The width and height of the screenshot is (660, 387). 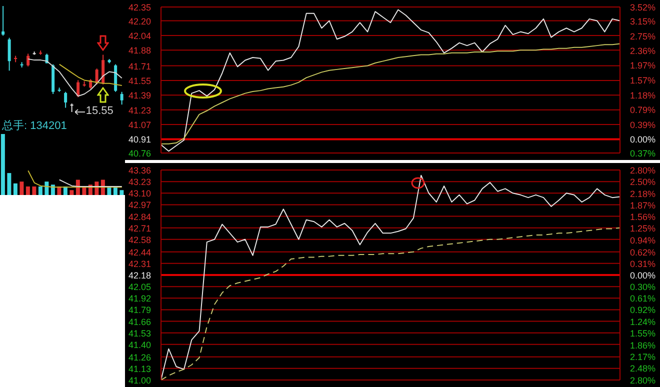 What do you see at coordinates (139, 125) in the screenshot?
I see `y-tick-label: 41.07` at bounding box center [139, 125].